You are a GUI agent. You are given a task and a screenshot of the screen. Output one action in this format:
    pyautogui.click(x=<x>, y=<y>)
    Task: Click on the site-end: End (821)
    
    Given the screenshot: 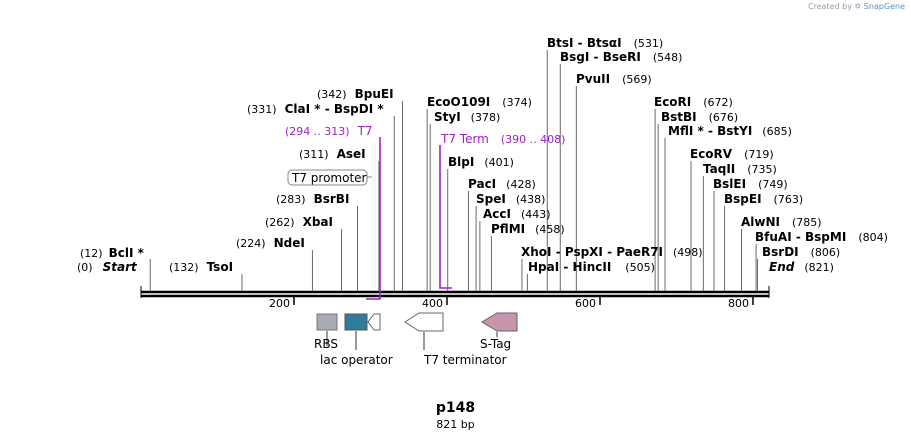 What is the action you would take?
    pyautogui.click(x=801, y=267)
    